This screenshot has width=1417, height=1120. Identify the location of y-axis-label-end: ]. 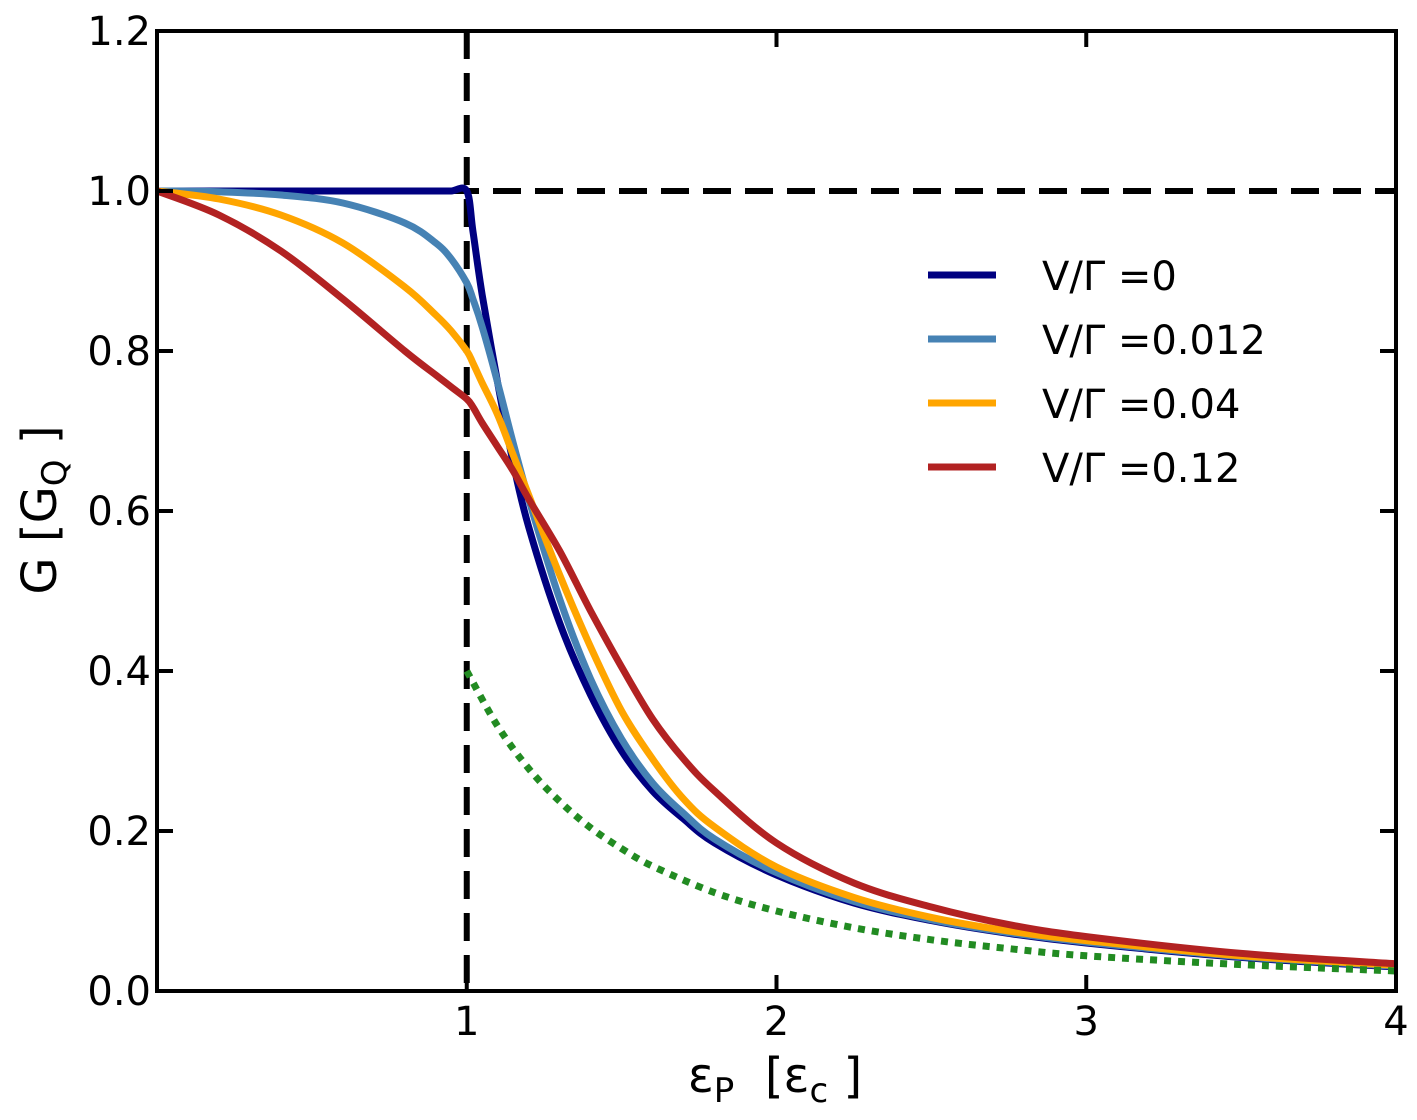
(40, 442).